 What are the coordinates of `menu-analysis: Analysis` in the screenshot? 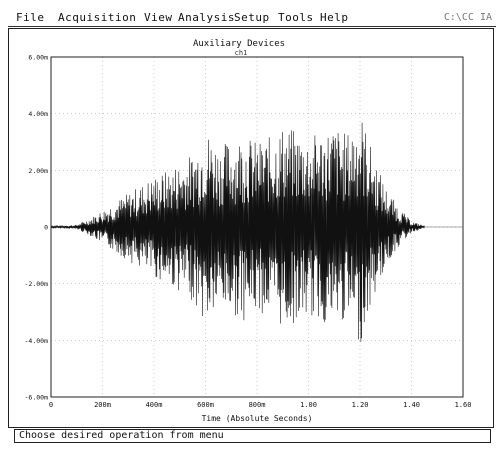 It's located at (206, 17).